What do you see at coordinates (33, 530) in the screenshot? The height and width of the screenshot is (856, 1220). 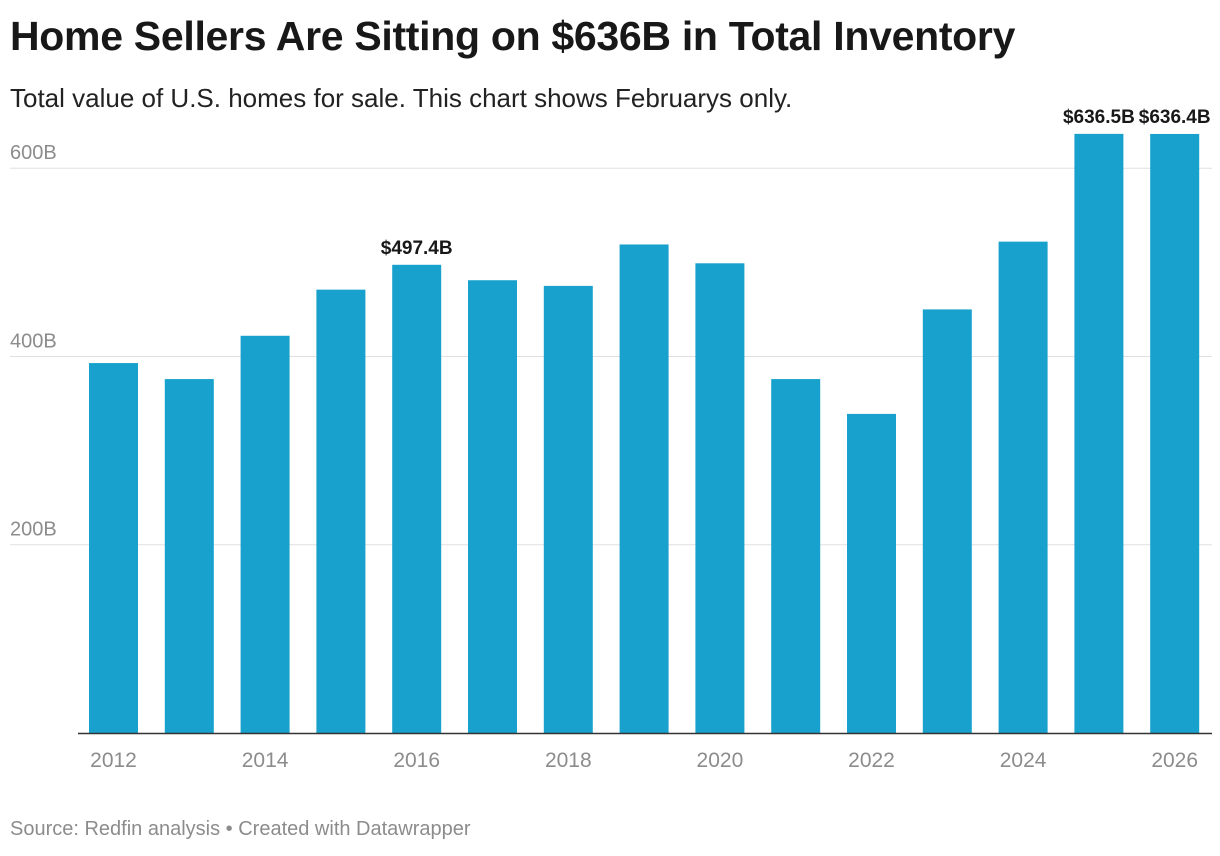 I see `y-tick-label-200: 200B` at bounding box center [33, 530].